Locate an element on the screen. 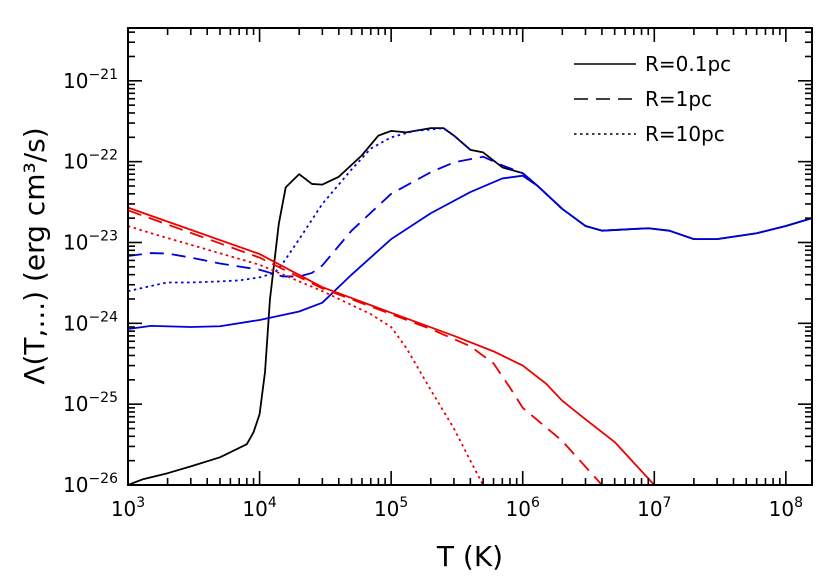 The width and height of the screenshot is (830, 585). x-tick-labels: 10³ 10⁴ 10⁵ 10⁶ 10⁷ 10⁸ is located at coordinates (457, 508).